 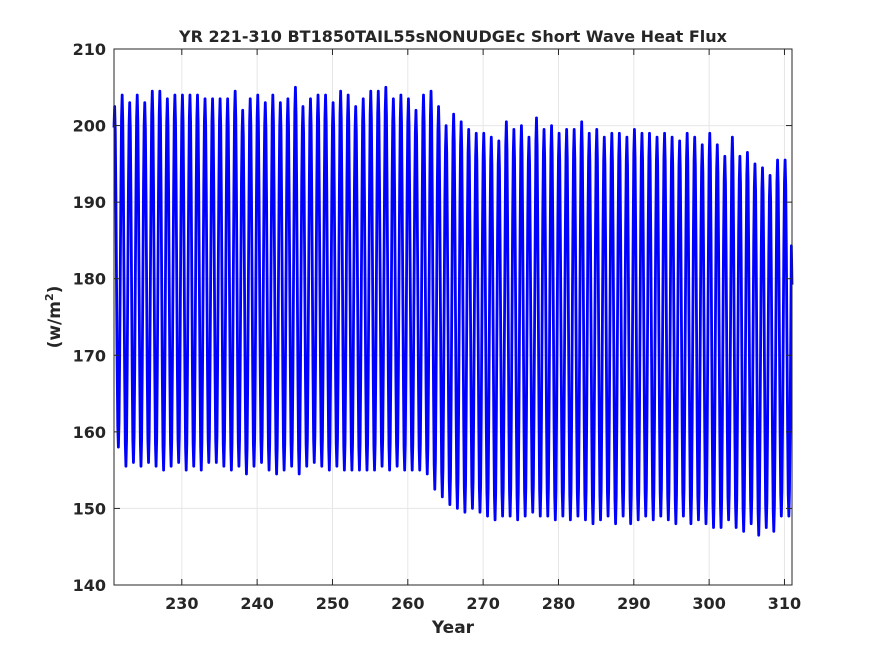 What do you see at coordinates (89, 202) in the screenshot?
I see `y-tick-label: 190` at bounding box center [89, 202].